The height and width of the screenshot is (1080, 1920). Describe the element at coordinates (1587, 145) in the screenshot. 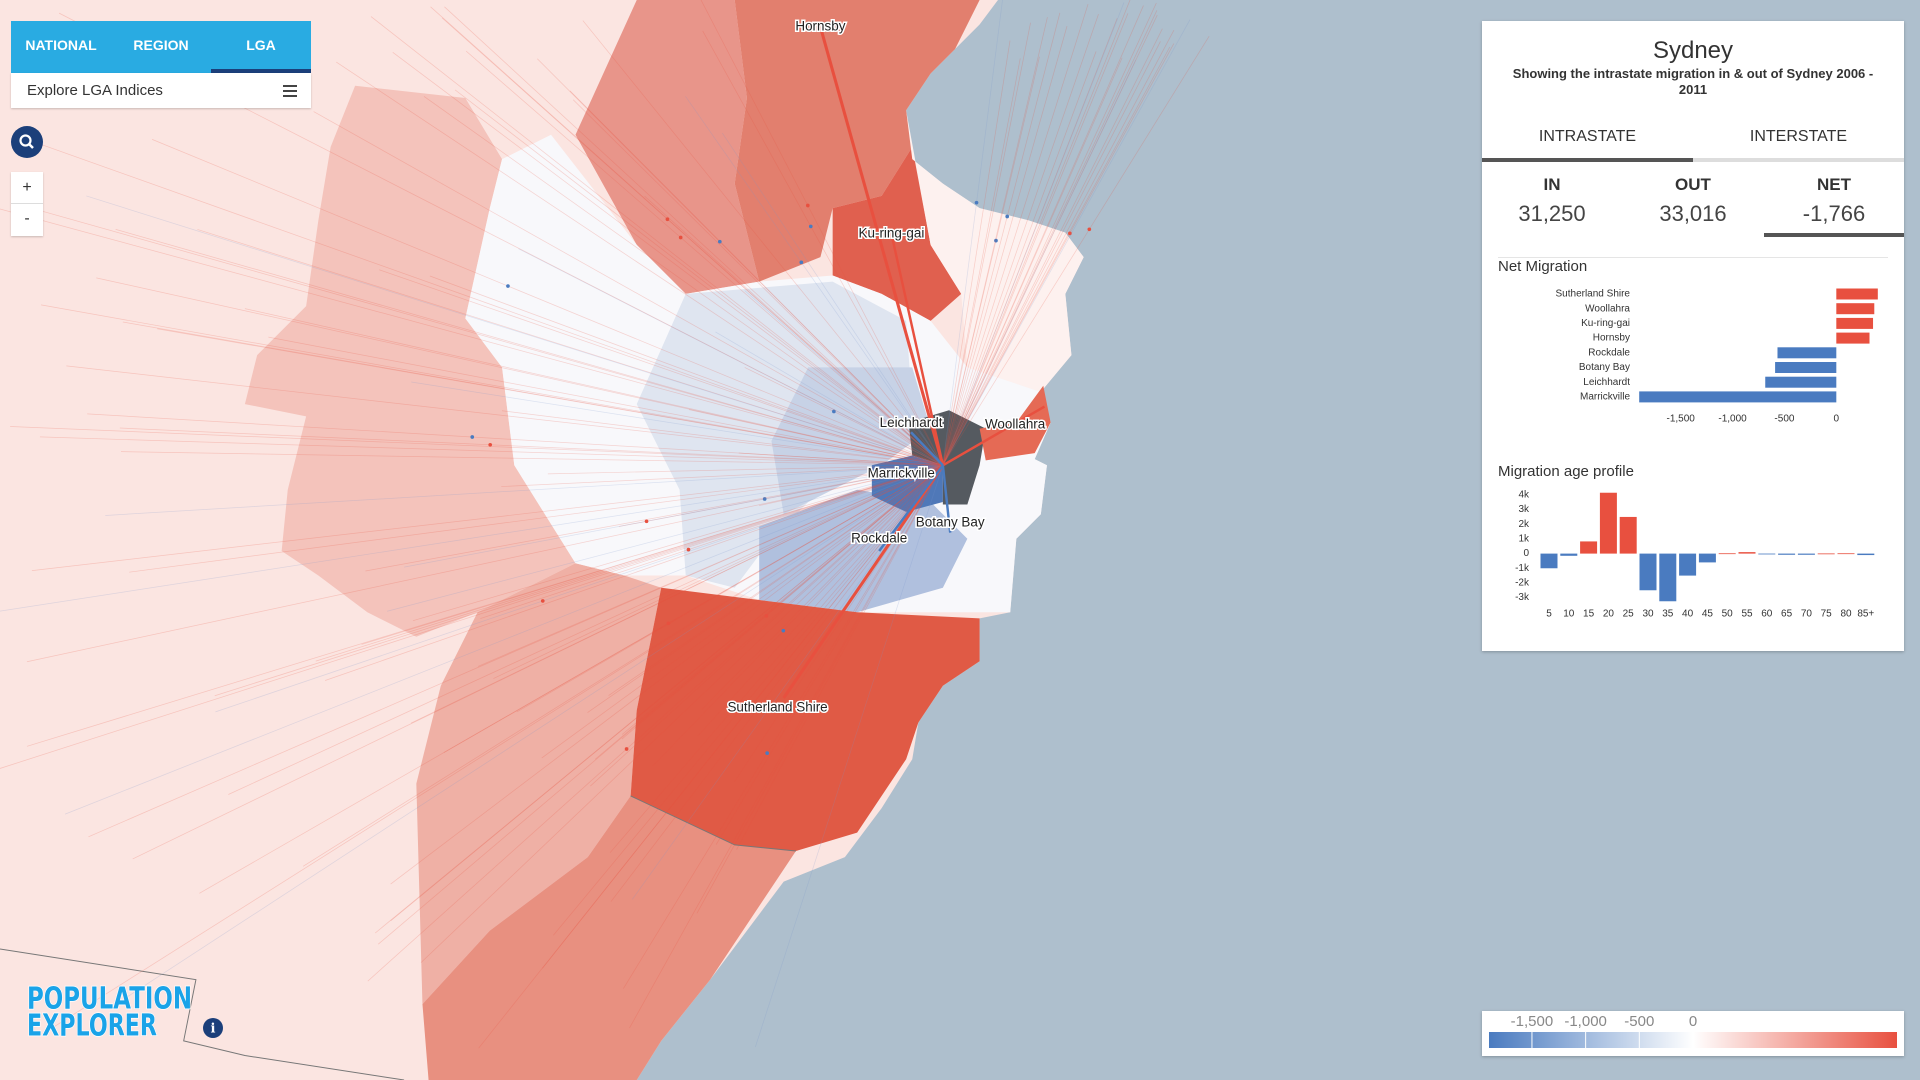

I see `panel-tab: INTRASTATE` at that location.